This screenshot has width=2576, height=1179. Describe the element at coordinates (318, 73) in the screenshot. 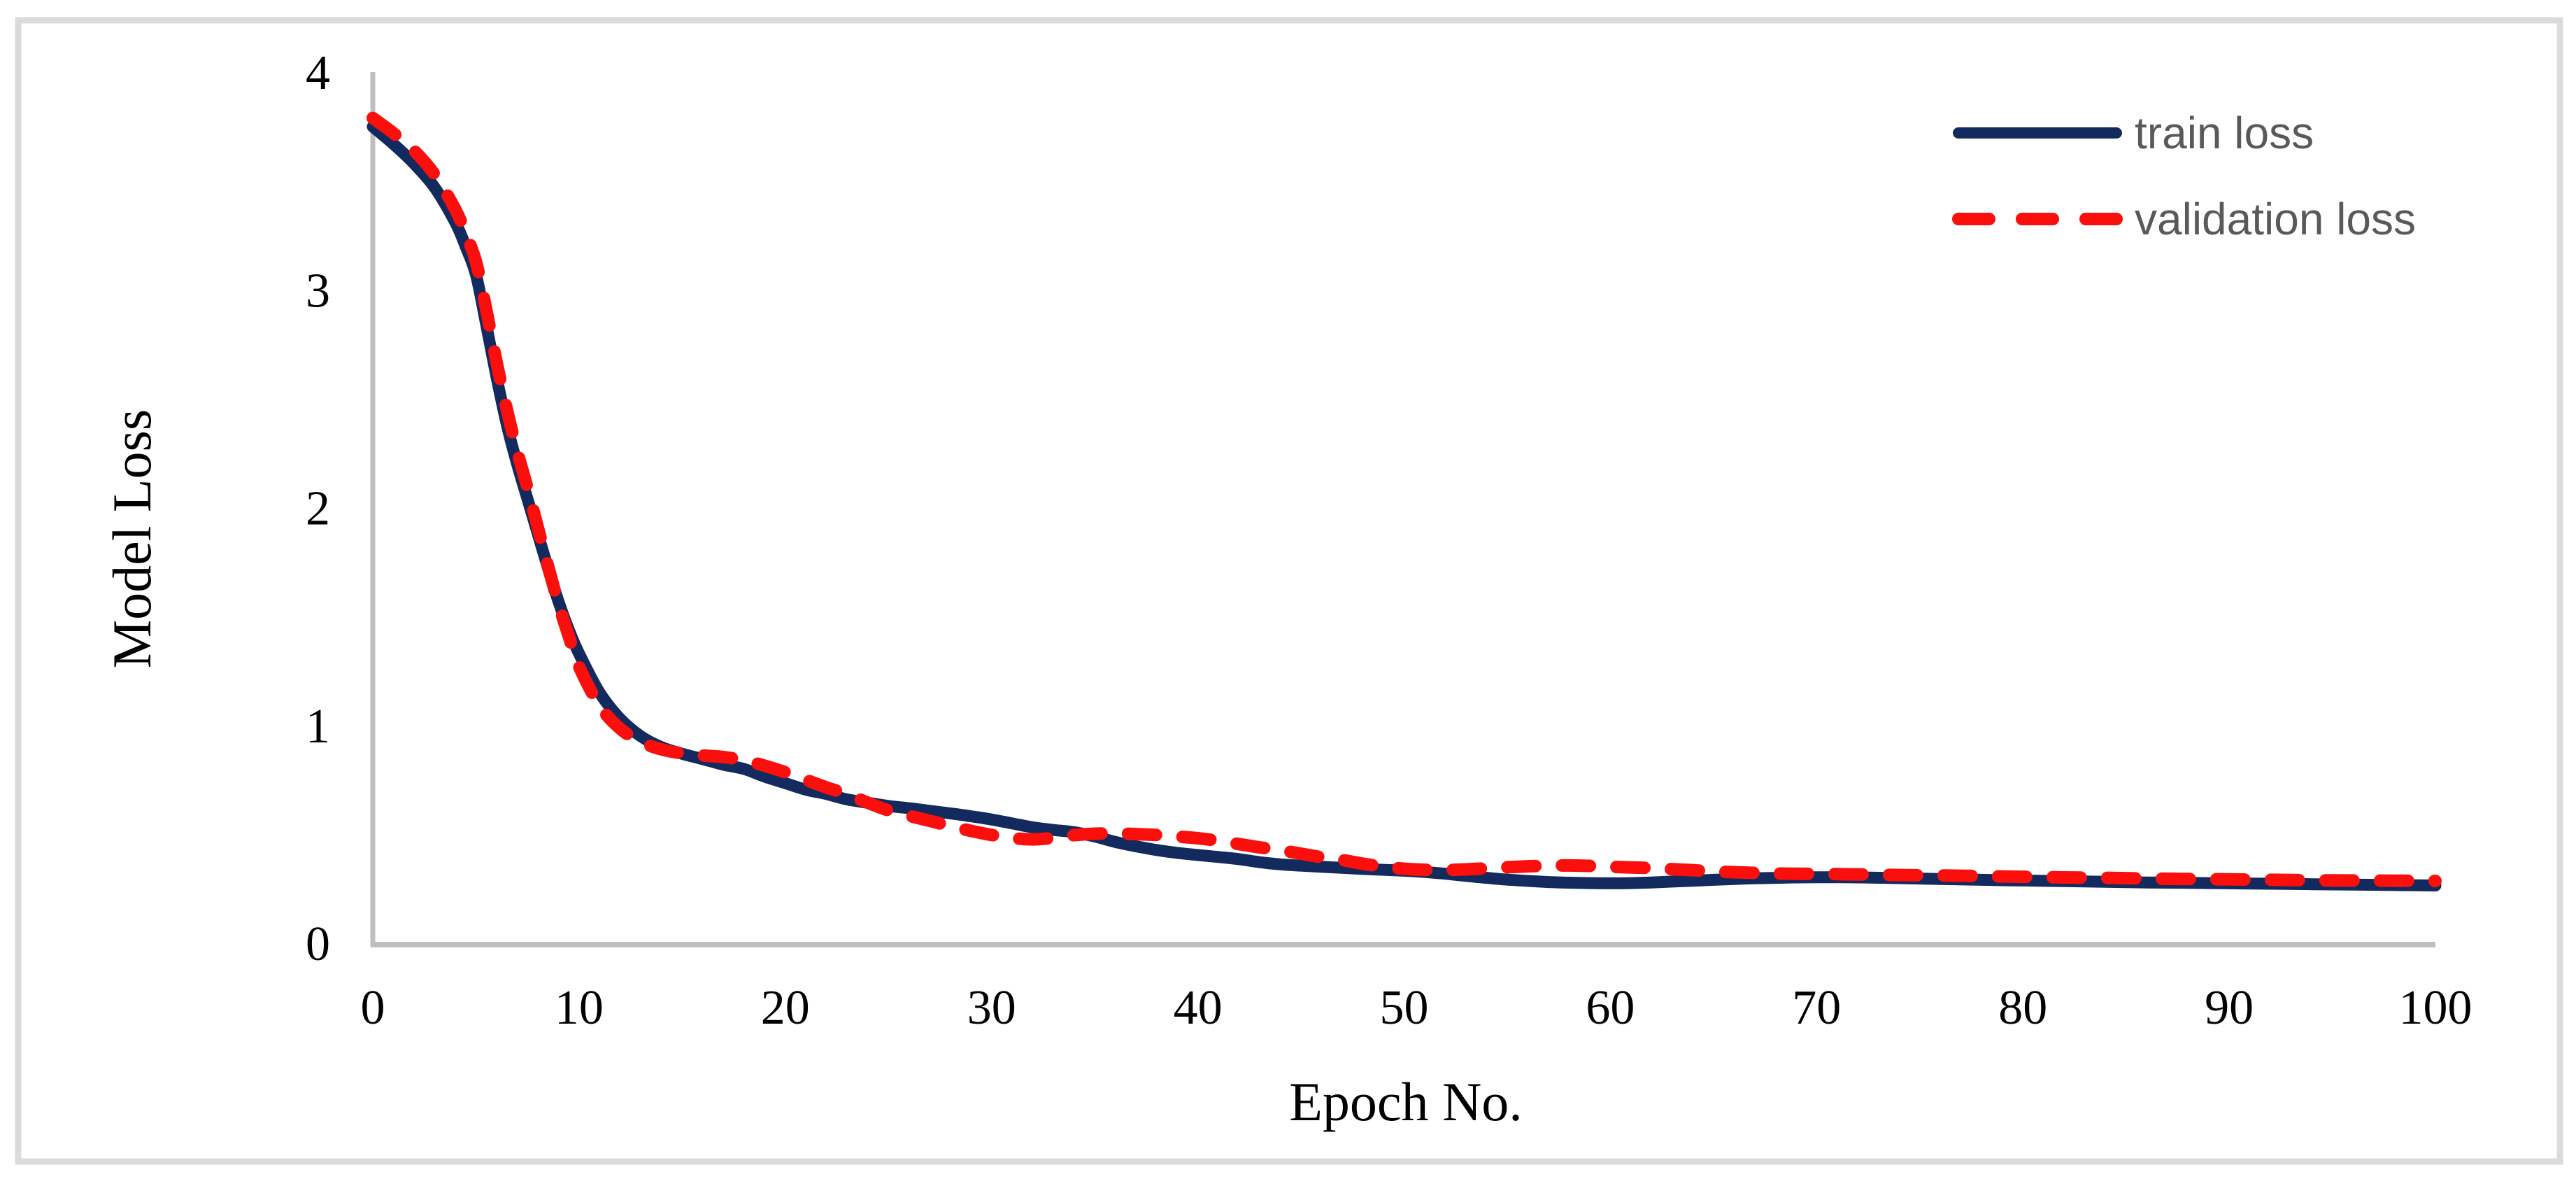

I see `y-tick-label: 4` at that location.